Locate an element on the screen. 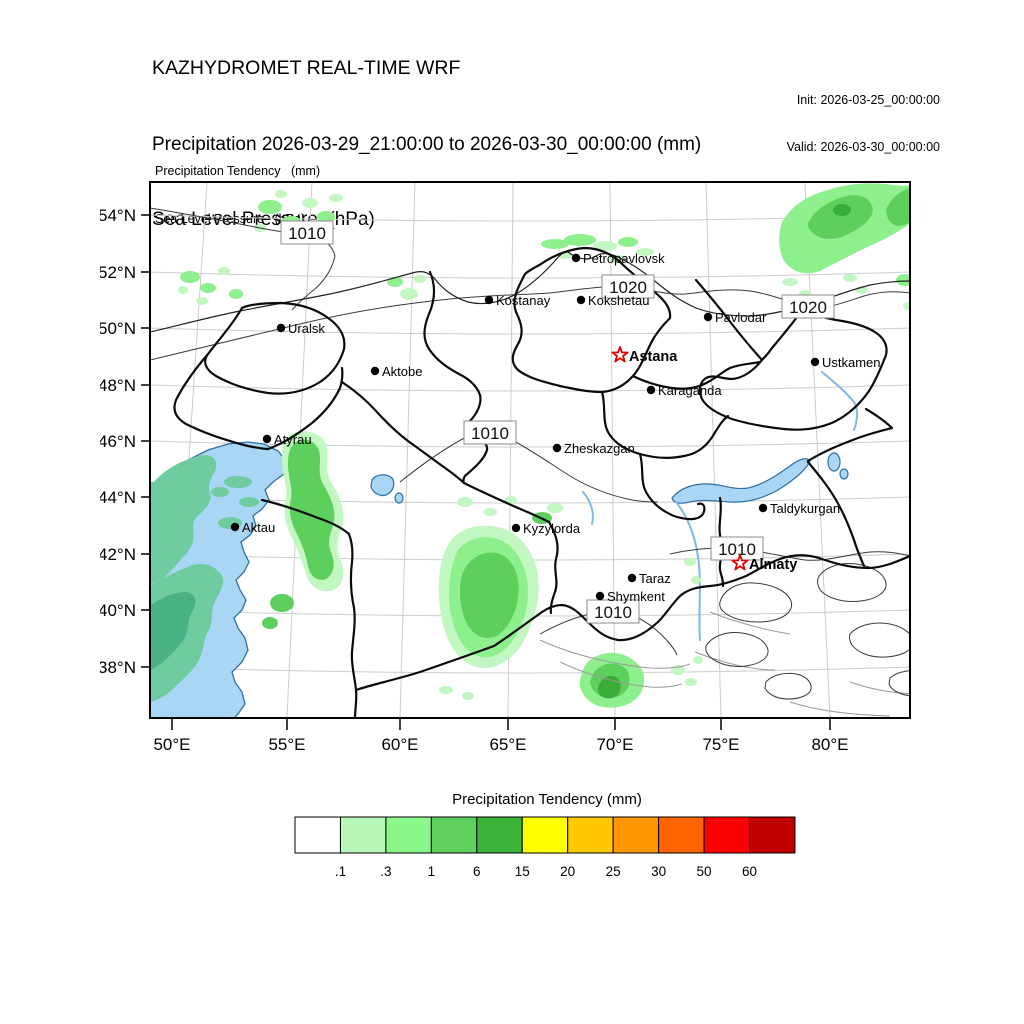 This screenshot has width=1024, height=1024. legend-value: .3 is located at coordinates (385, 871).